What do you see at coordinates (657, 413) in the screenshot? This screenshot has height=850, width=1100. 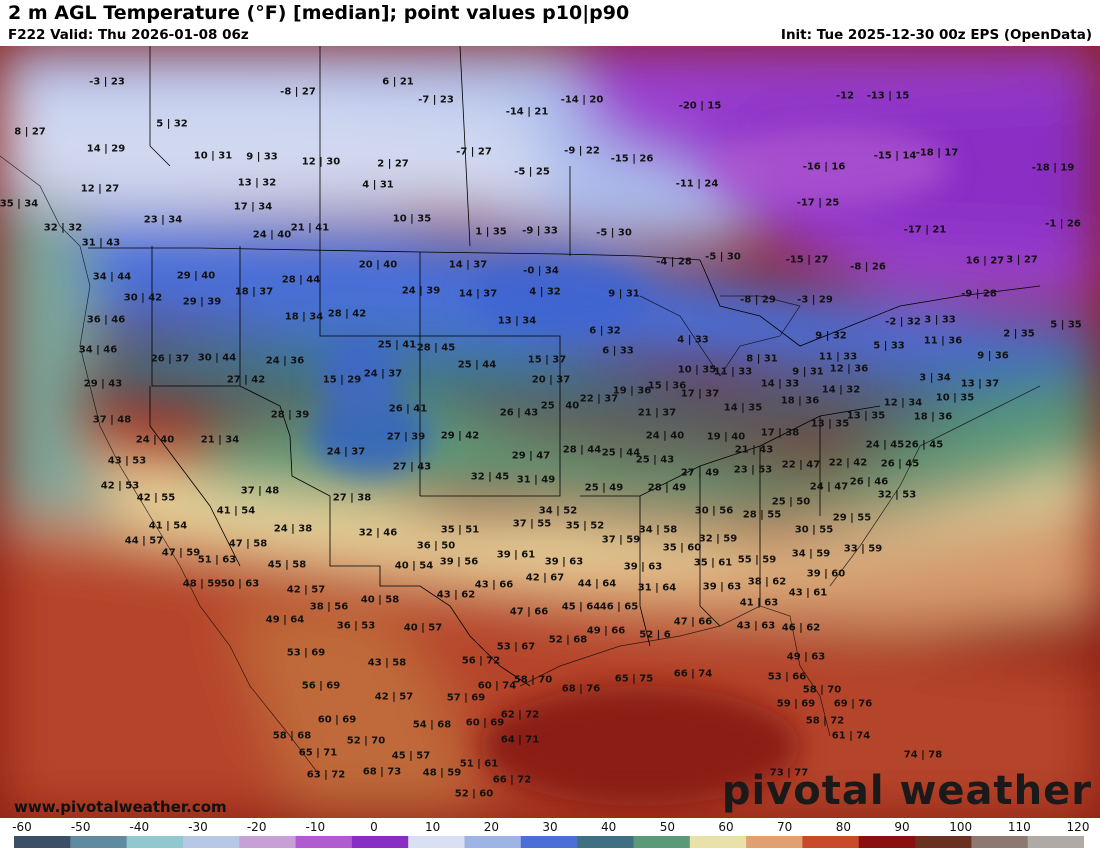 I see `point-value: 21 | 37` at bounding box center [657, 413].